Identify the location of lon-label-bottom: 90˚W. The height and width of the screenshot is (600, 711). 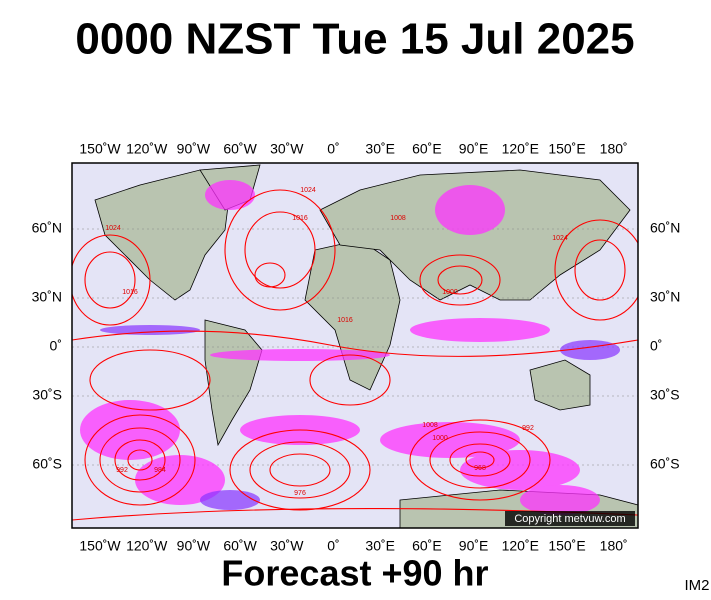
(194, 546).